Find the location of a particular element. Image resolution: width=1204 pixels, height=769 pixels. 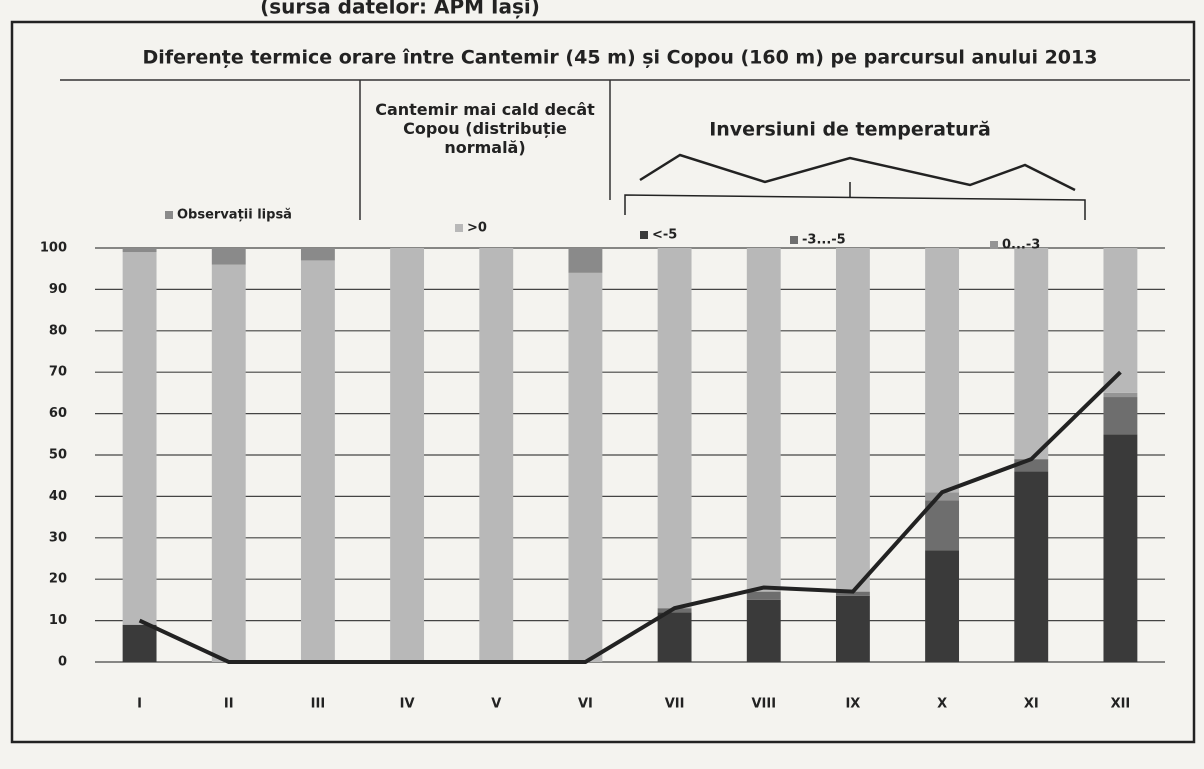

x-tick-label: IV is located at coordinates (407, 704).